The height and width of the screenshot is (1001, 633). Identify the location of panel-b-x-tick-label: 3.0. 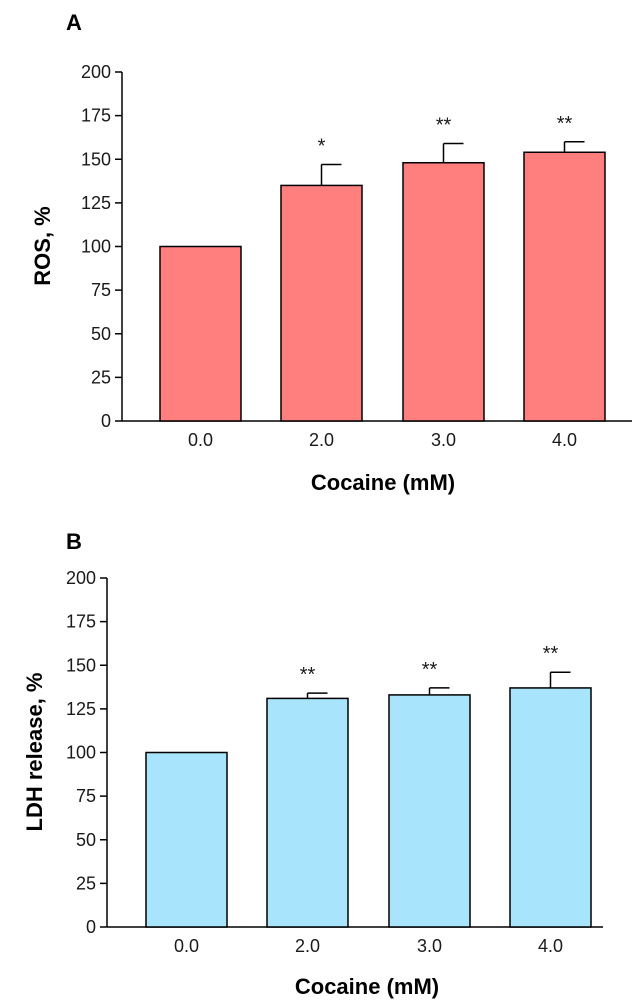
(429, 946).